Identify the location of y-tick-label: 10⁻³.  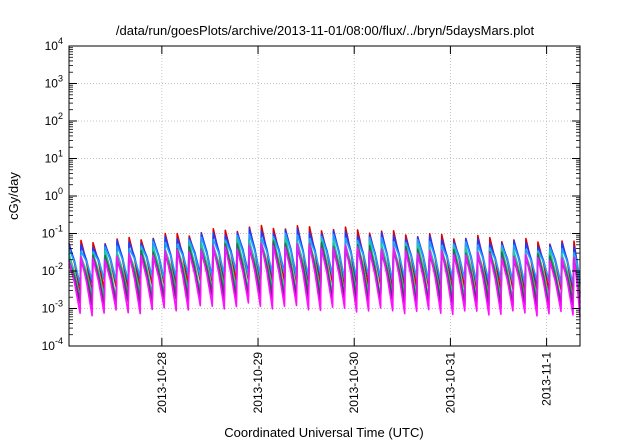
(52, 307).